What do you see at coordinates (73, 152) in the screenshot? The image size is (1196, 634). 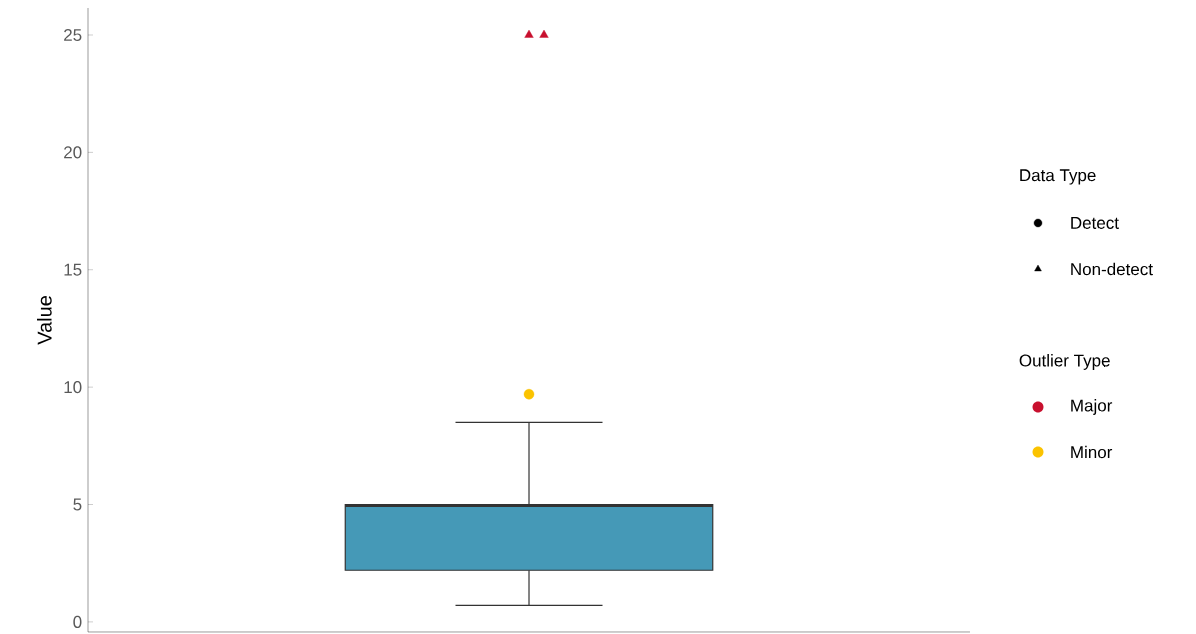 I see `y-tick-label: 20` at bounding box center [73, 152].